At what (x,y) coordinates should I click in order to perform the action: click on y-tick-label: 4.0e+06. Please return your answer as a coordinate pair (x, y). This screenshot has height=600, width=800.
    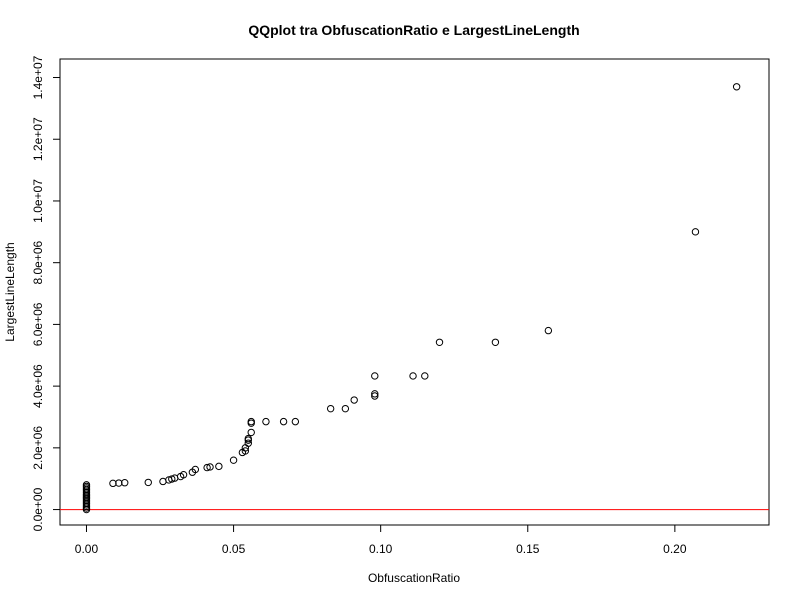
    Looking at the image, I should click on (38, 386).